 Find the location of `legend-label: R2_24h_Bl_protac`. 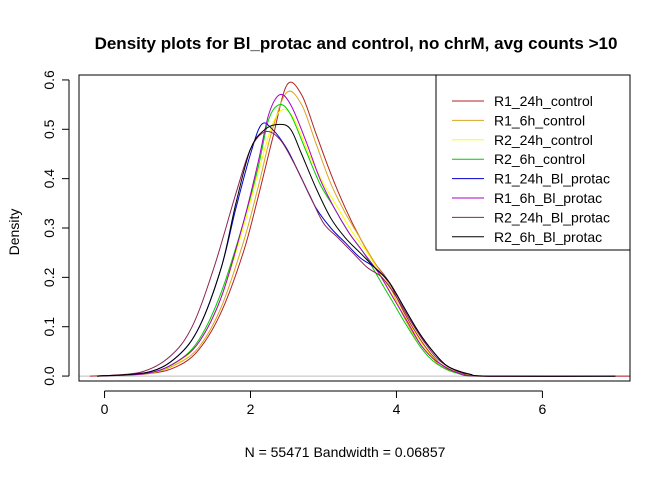

legend-label: R2_24h_Bl_protac is located at coordinates (552, 217).